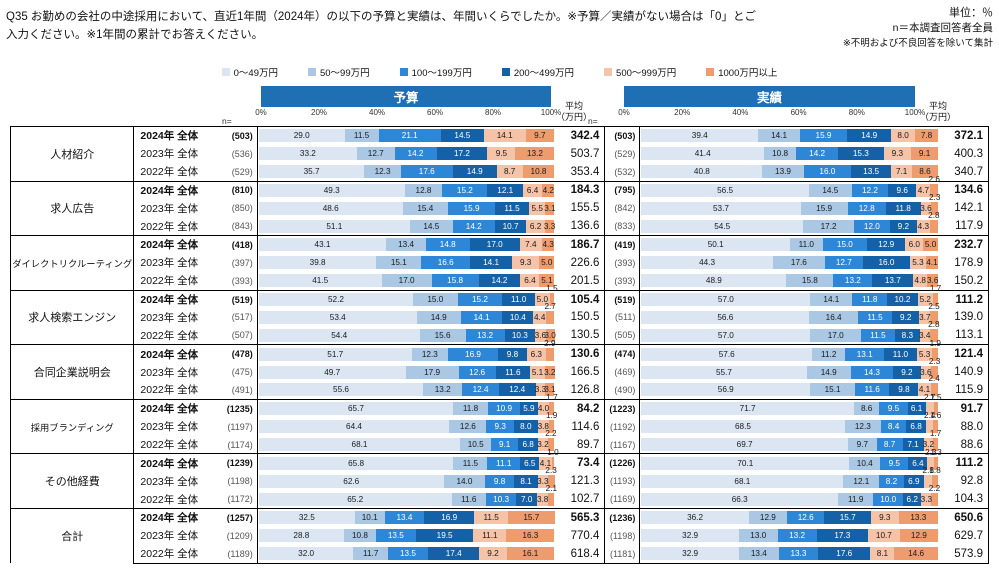 The height and width of the screenshot is (569, 999). I want to click on bar-segment-0: 52.2, so click(336, 300).